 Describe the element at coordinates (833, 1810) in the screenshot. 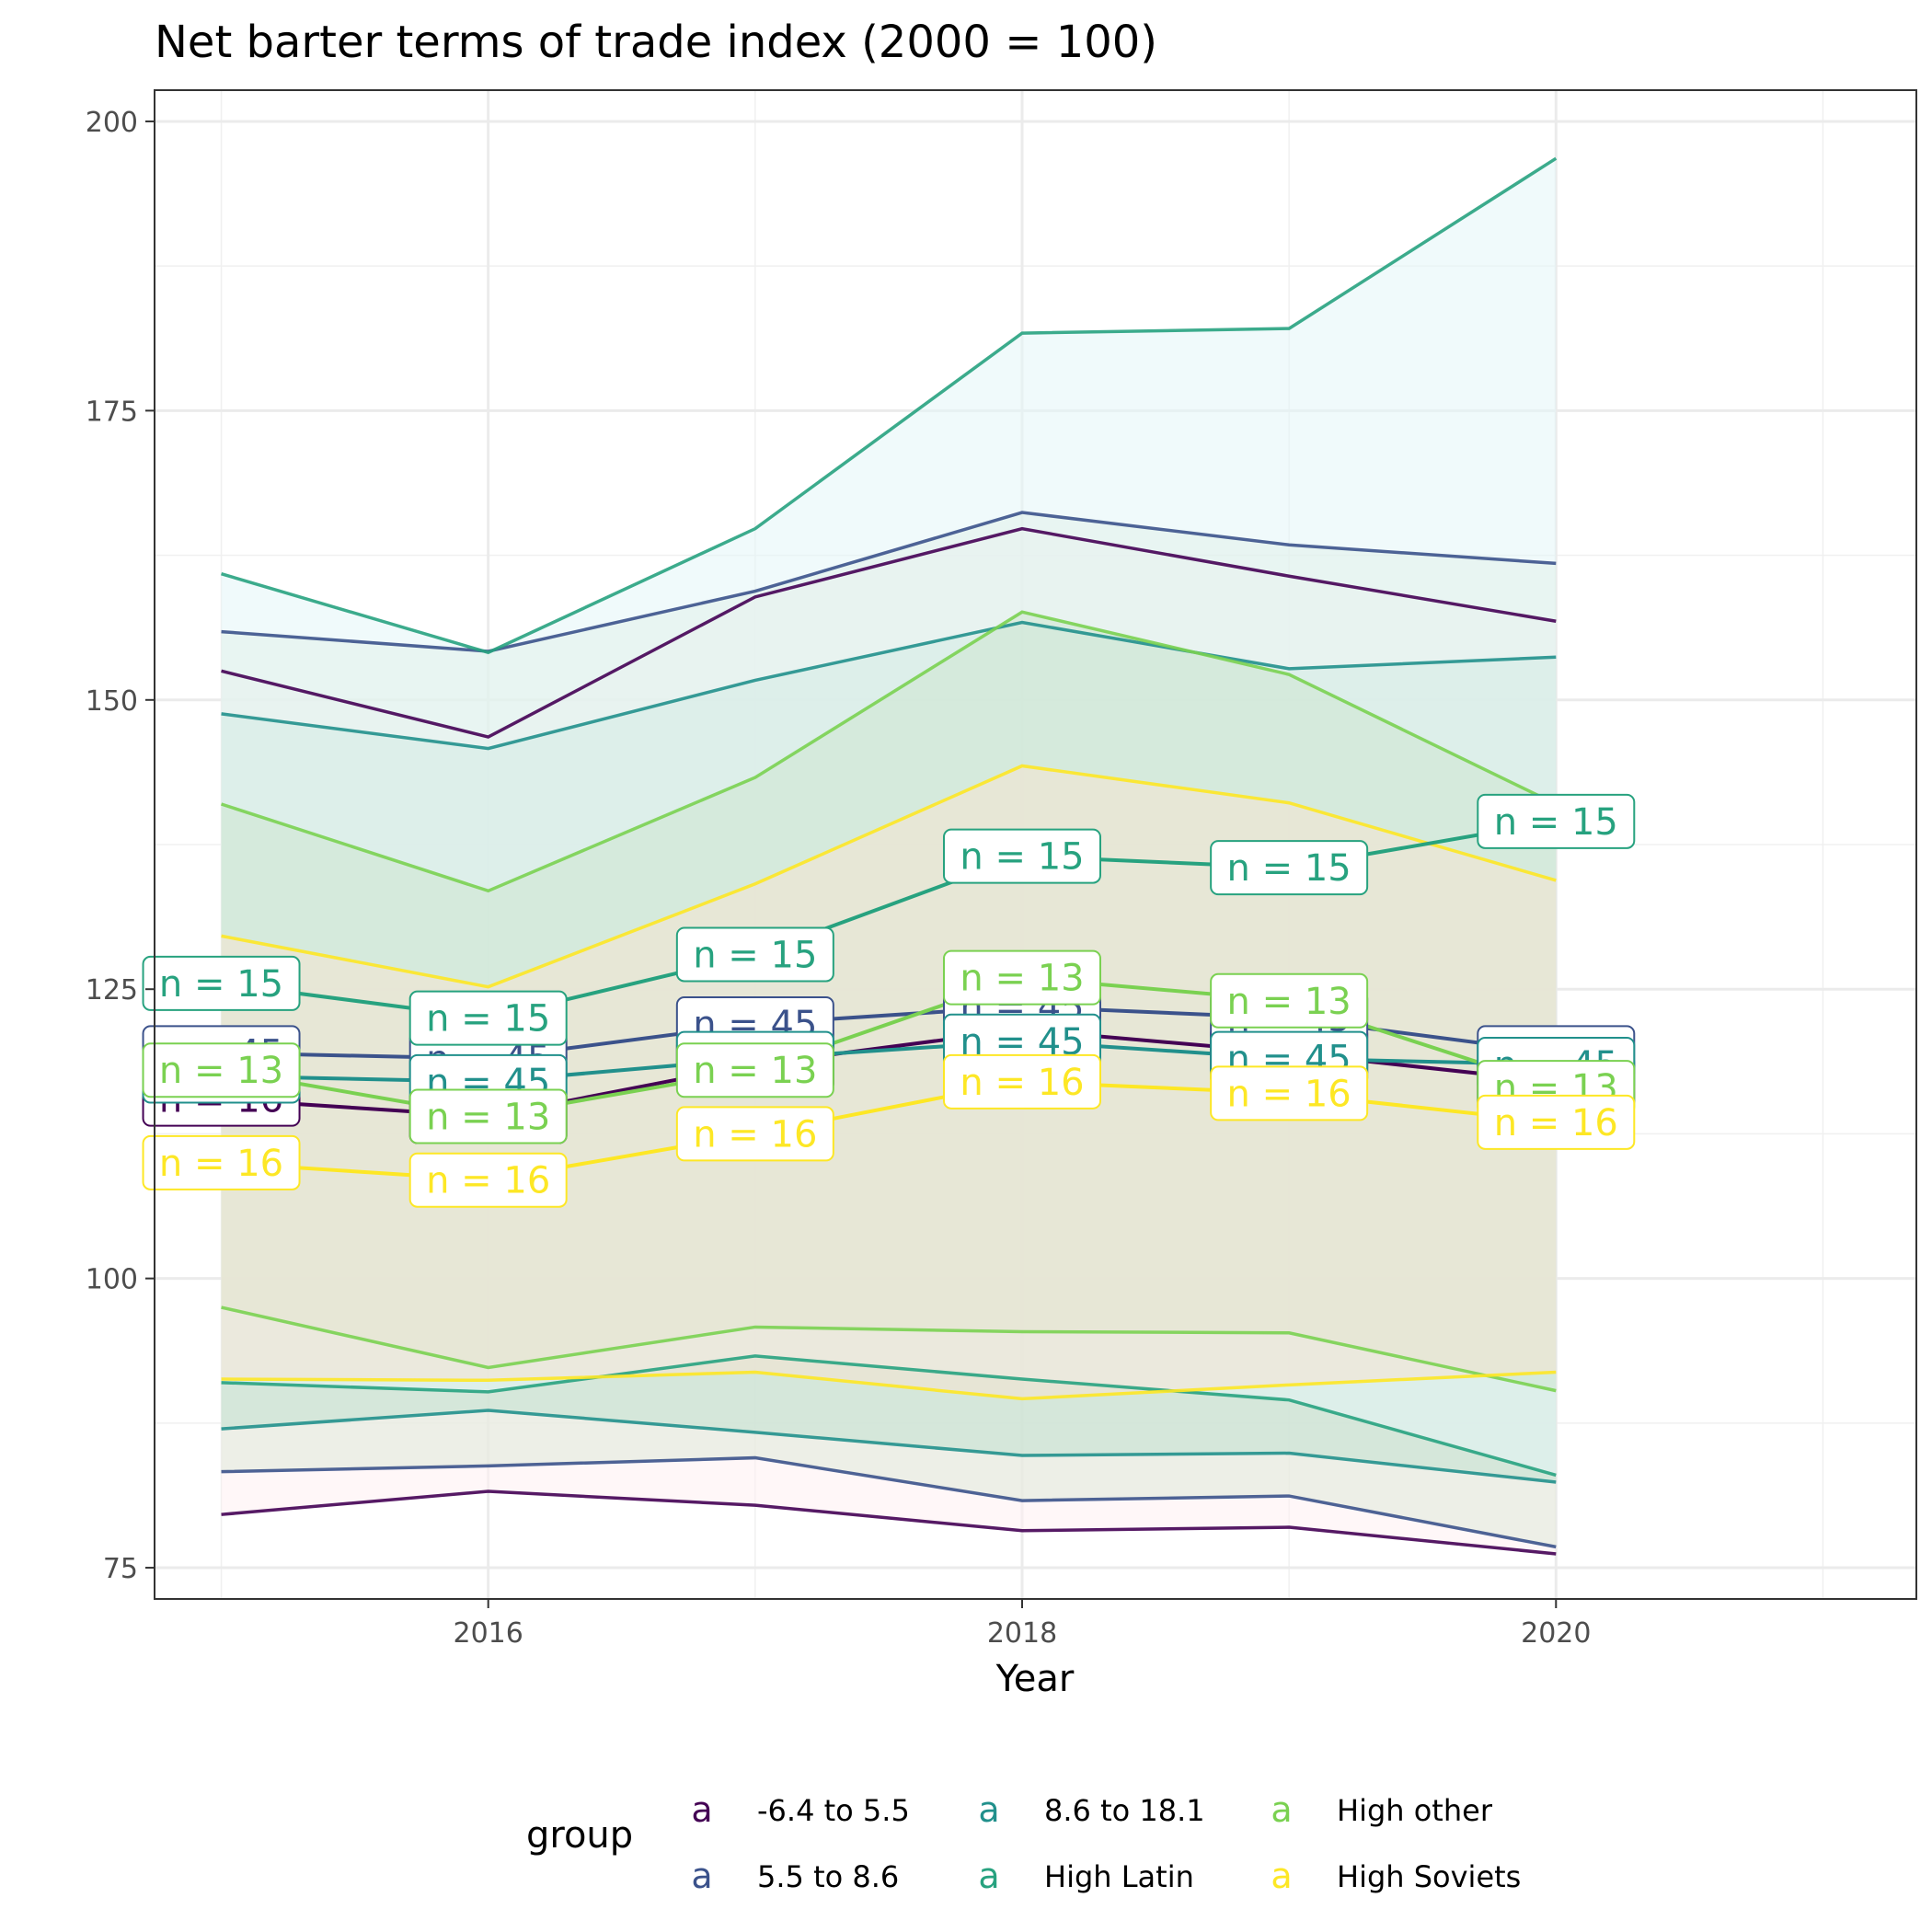

I see `legend-label: -6.4 to 5.5` at that location.